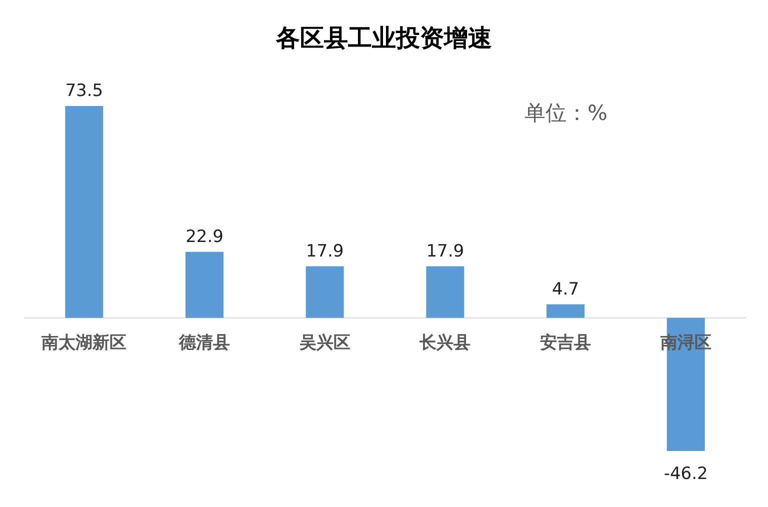 This screenshot has width=768, height=507. Describe the element at coordinates (565, 342) in the screenshot. I see `x-tick-label: 安吉县` at that location.